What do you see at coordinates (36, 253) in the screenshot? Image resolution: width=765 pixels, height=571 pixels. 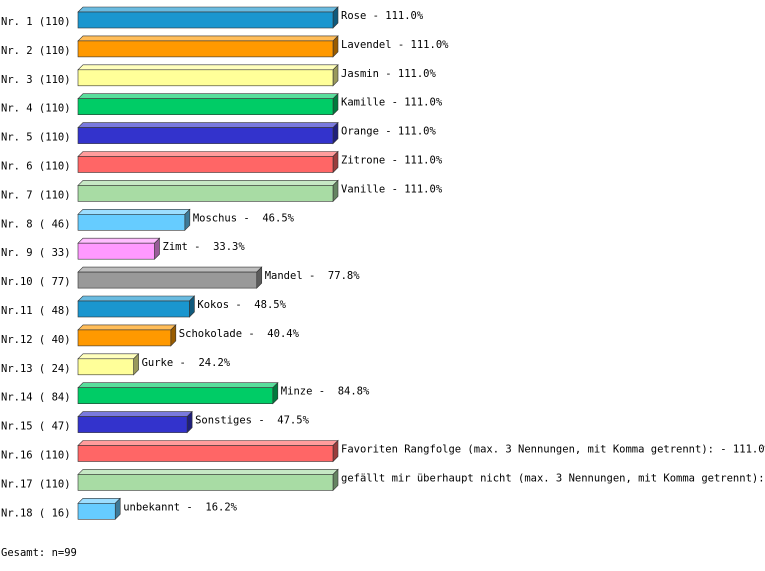 I see `y-tick-label: Nr. 9 ( 33)` at bounding box center [36, 253].